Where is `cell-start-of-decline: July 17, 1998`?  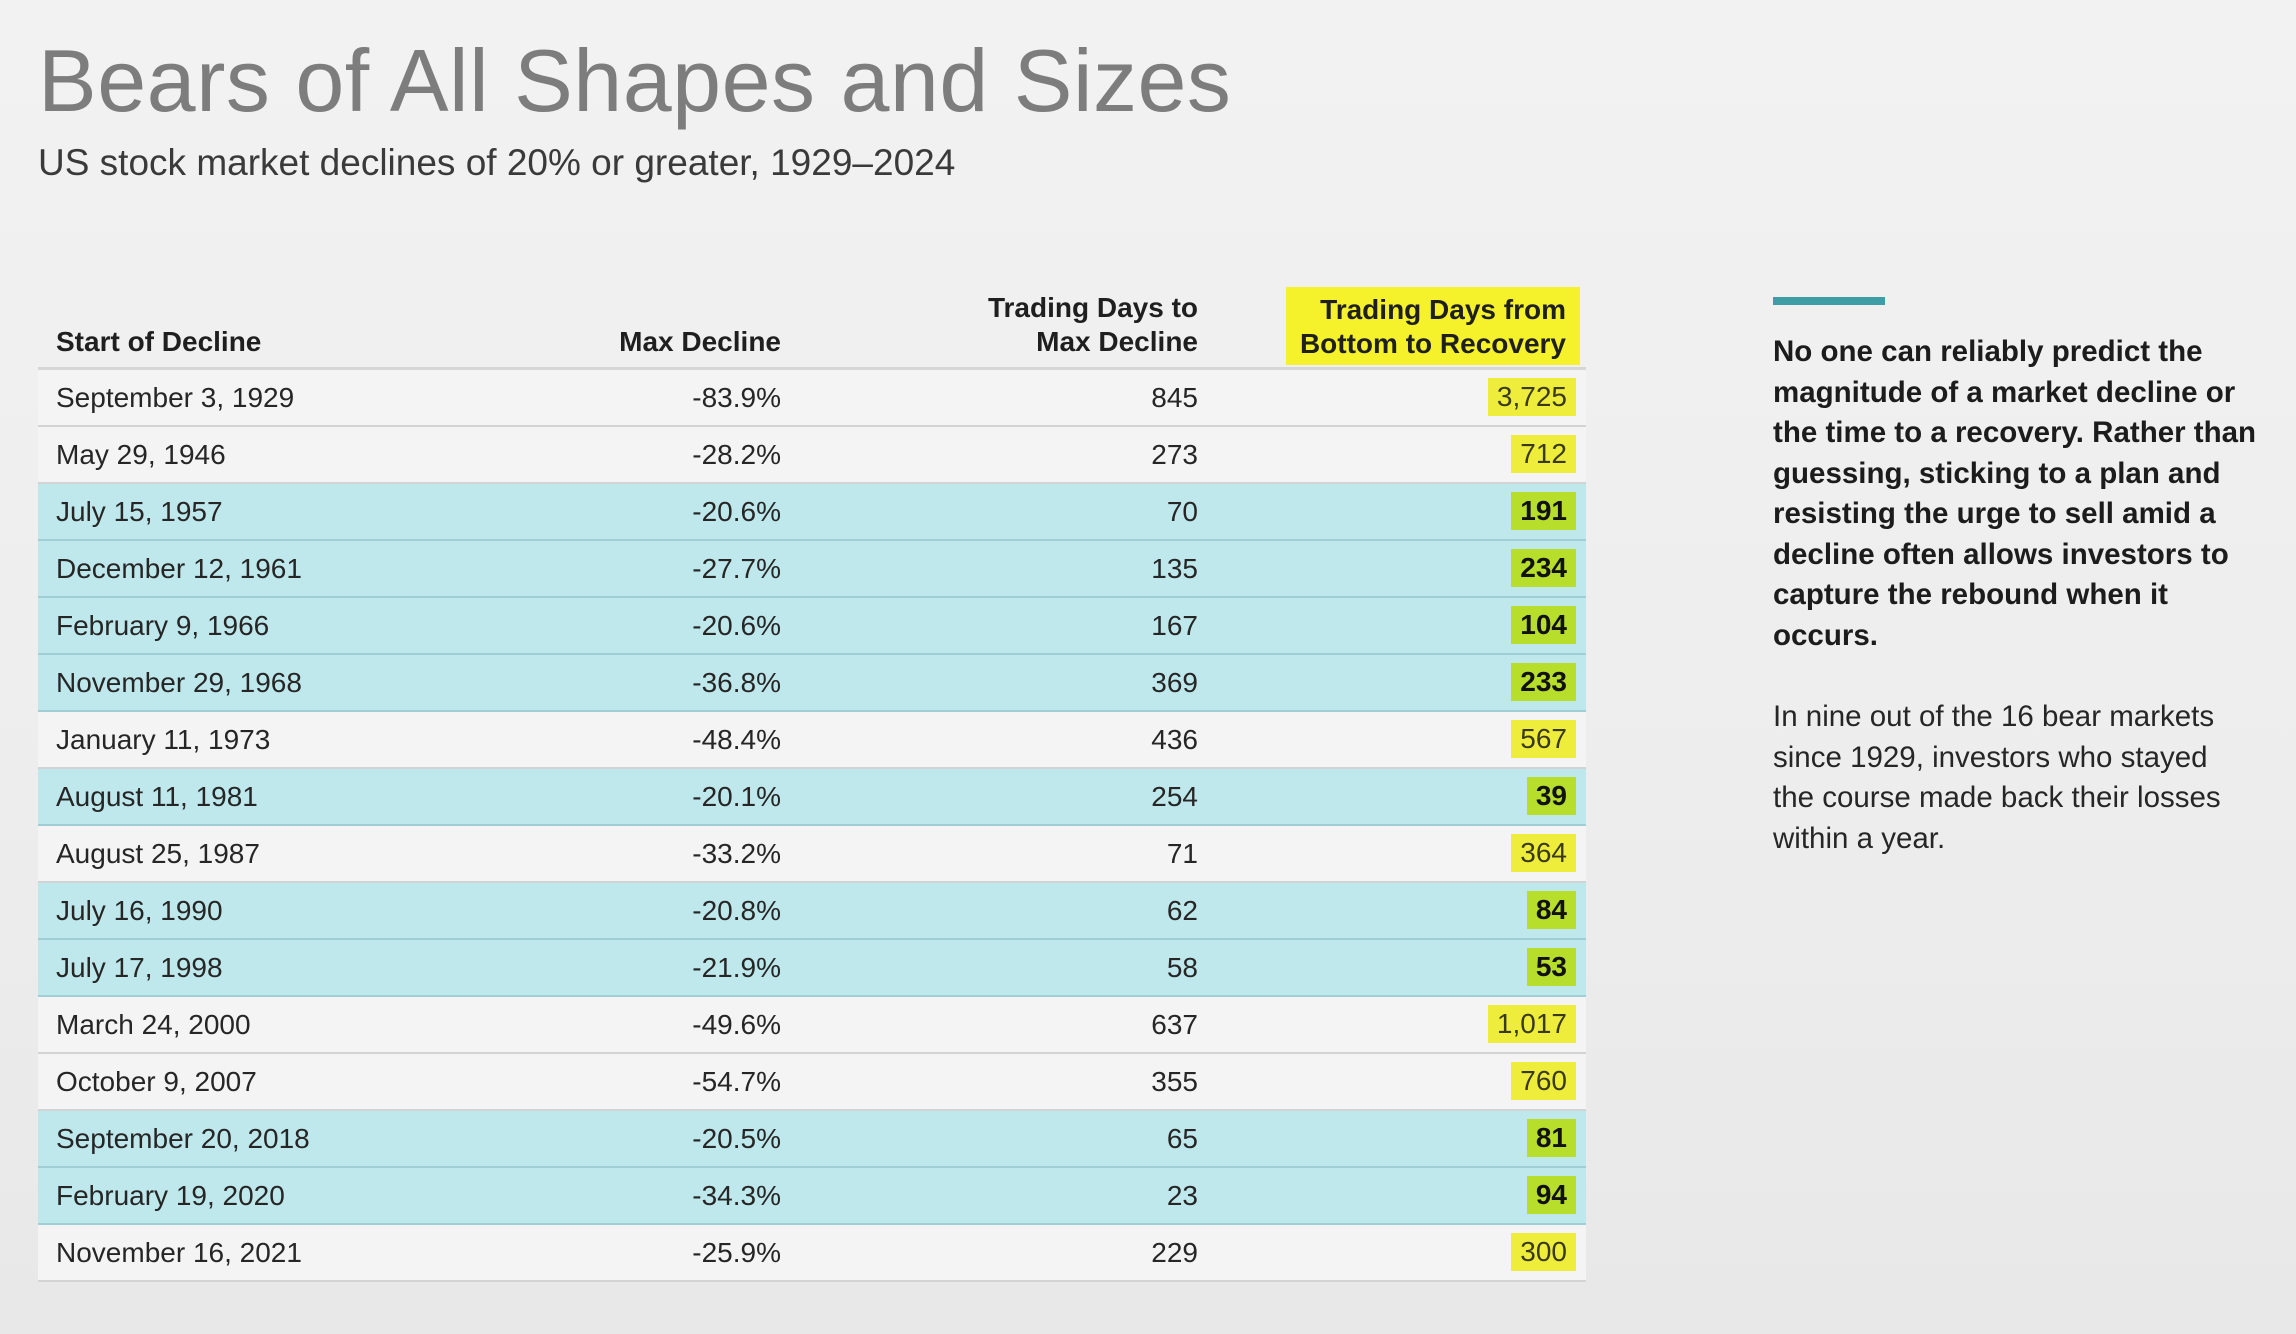
cell-start-of-decline: July 17, 1998 is located at coordinates (139, 967).